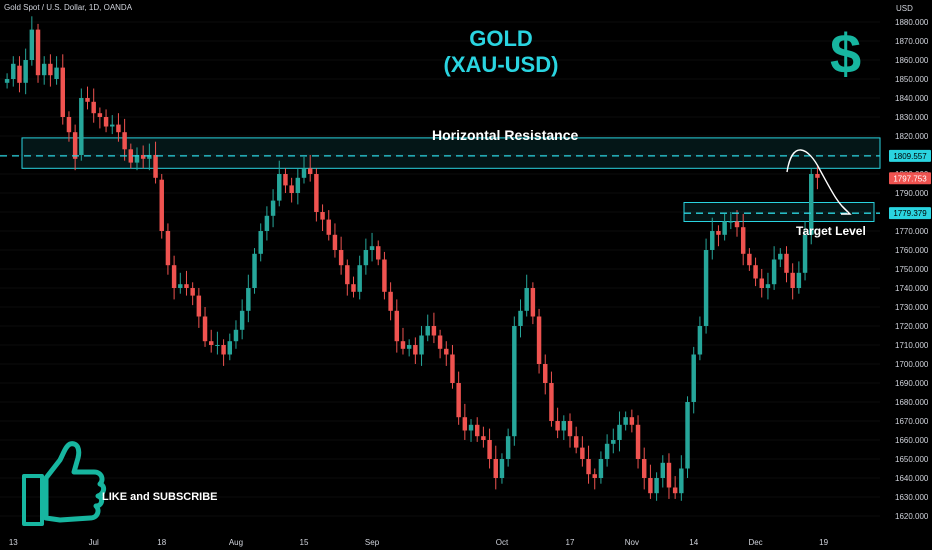  What do you see at coordinates (912, 193) in the screenshot?
I see `y-tick-label: 1790.000` at bounding box center [912, 193].